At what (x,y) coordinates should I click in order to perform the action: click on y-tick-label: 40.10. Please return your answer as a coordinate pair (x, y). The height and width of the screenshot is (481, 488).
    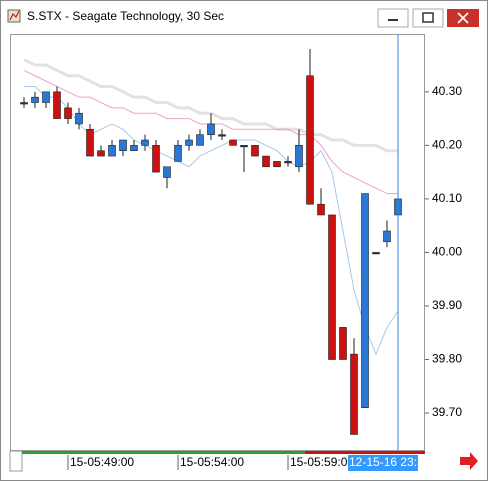
    Looking at the image, I should click on (447, 198).